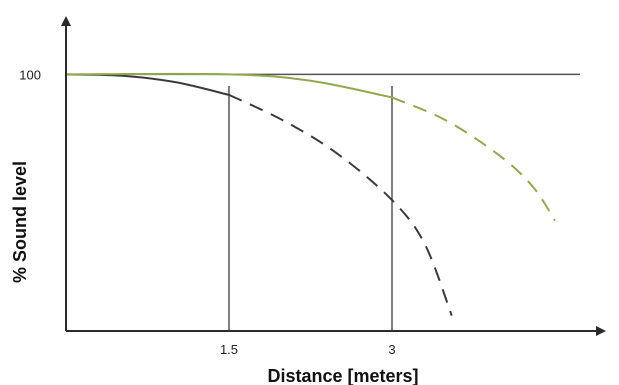 Image resolution: width=619 pixels, height=385 pixels. What do you see at coordinates (229, 349) in the screenshot?
I see `x-tick-label-0: 1.5` at bounding box center [229, 349].